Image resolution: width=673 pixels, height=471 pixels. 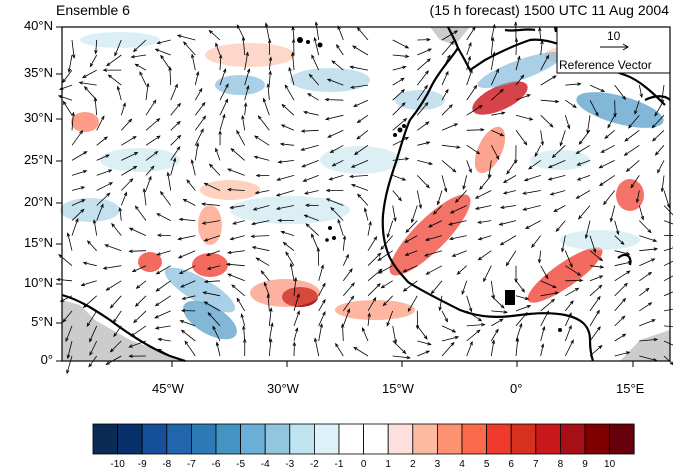 What do you see at coordinates (290, 464) in the screenshot?
I see `colorbar-label: -3` at bounding box center [290, 464].